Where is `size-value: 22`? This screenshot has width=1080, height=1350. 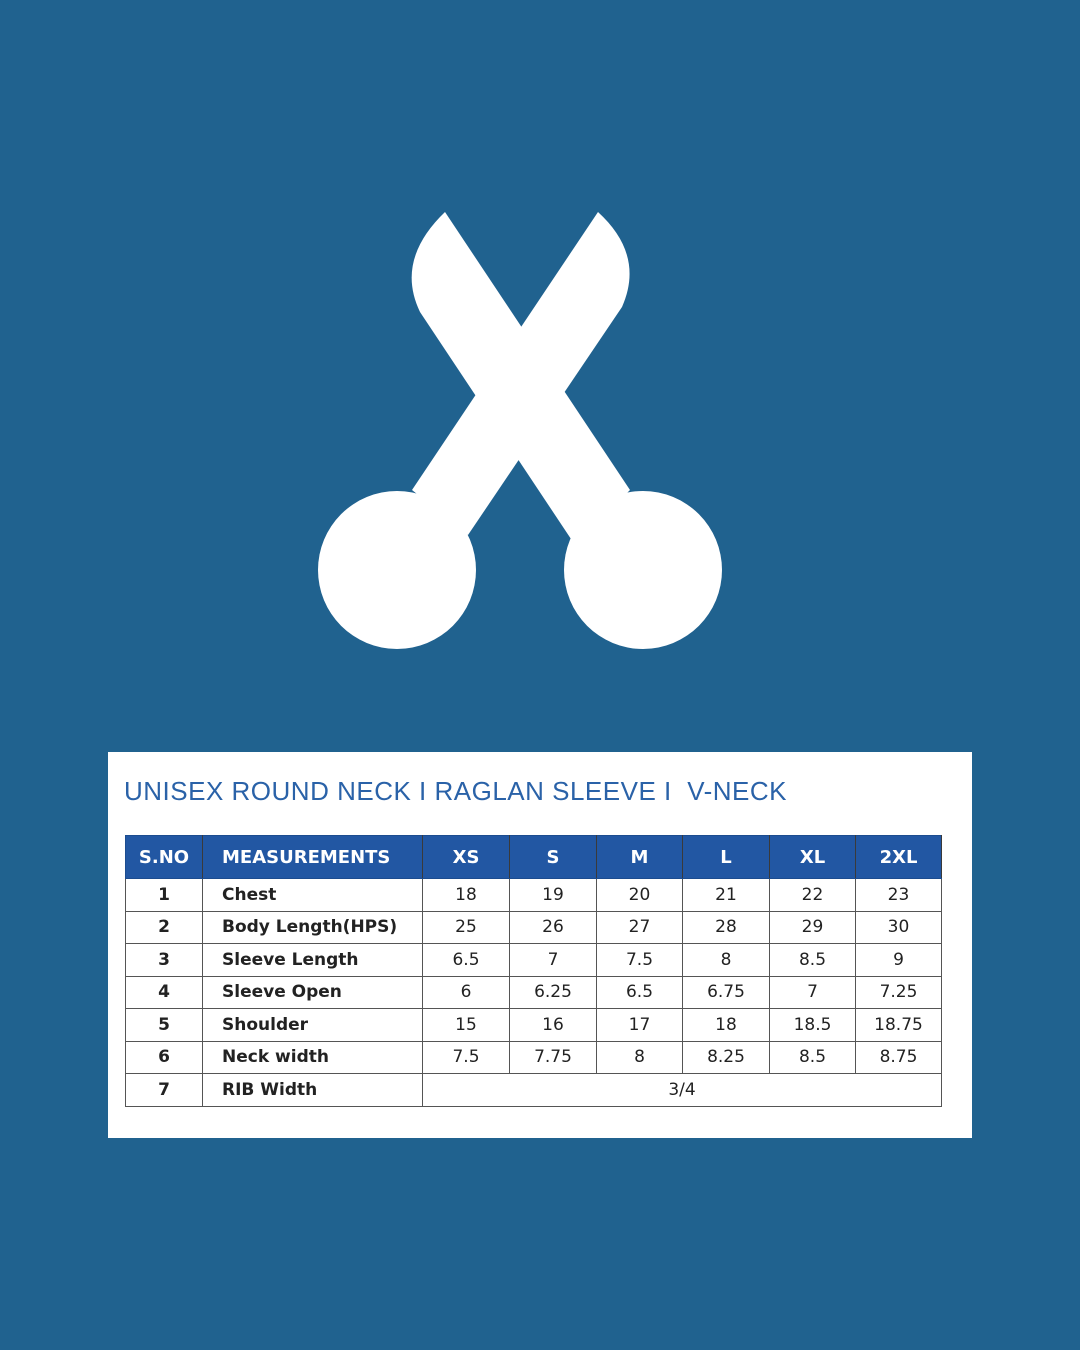
size-value: 22 is located at coordinates (812, 895).